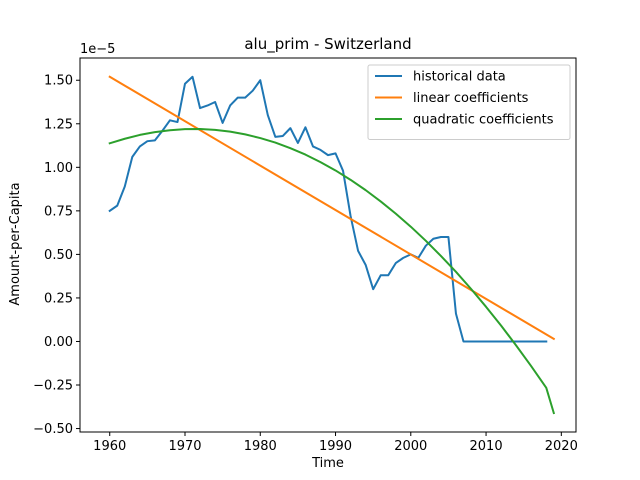  Describe the element at coordinates (335, 446) in the screenshot. I see `x-tick-label-3: 1990` at that location.